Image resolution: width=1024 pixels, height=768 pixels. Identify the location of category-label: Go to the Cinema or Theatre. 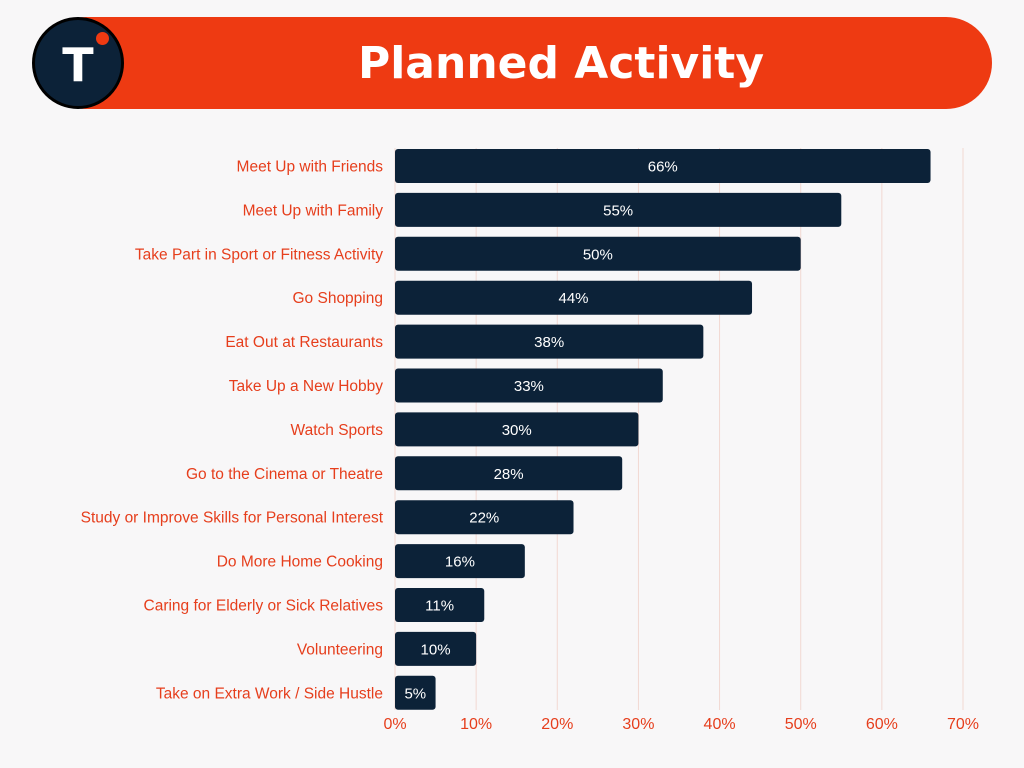
(284, 474).